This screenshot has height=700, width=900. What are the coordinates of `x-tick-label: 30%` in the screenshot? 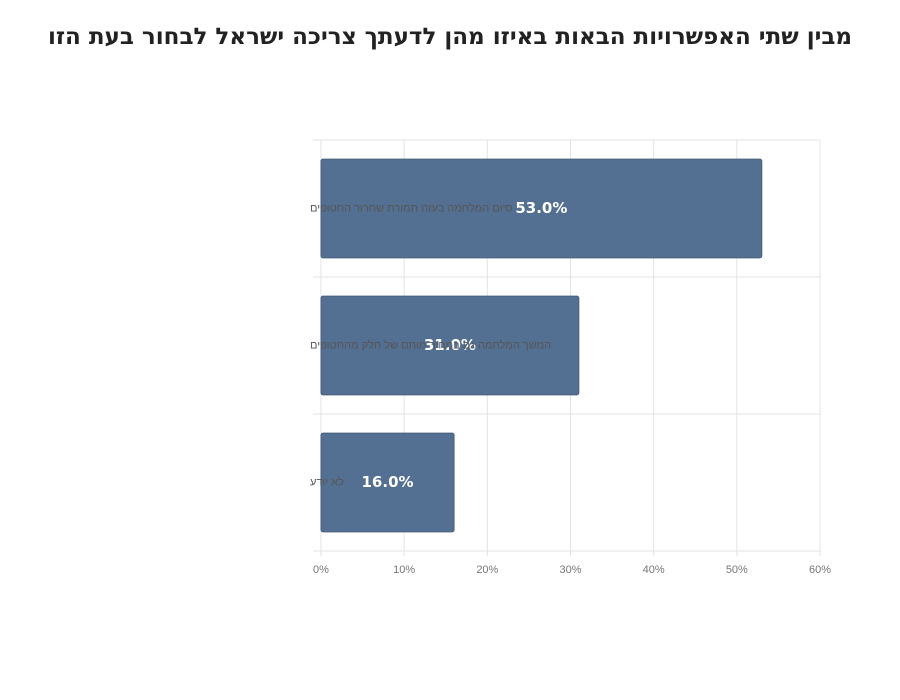 It's located at (570, 570).